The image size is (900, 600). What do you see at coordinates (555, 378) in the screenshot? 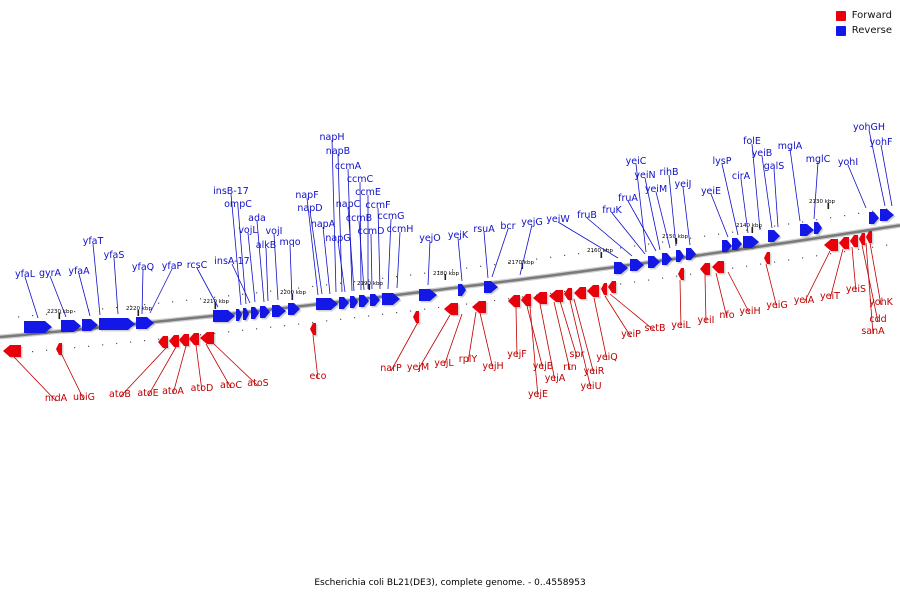
I see `forward-gene-label: yejA` at bounding box center [555, 378].